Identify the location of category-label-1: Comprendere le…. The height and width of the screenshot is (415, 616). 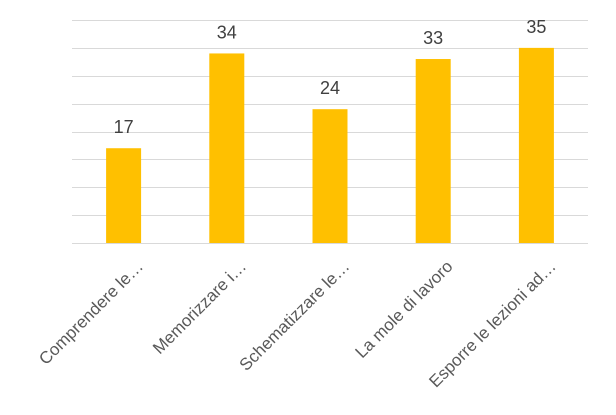
(91, 313).